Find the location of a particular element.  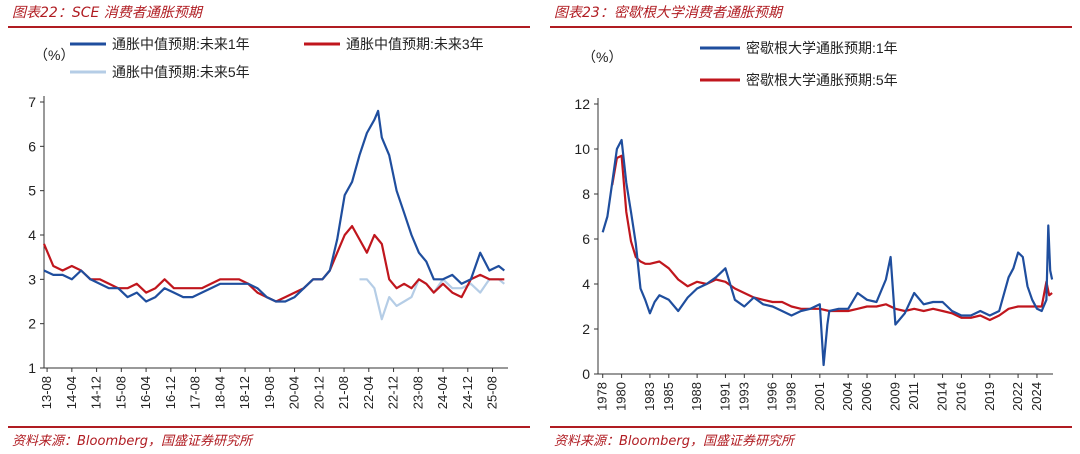

sce-x-tick-label: 20-04 is located at coordinates (294, 392).